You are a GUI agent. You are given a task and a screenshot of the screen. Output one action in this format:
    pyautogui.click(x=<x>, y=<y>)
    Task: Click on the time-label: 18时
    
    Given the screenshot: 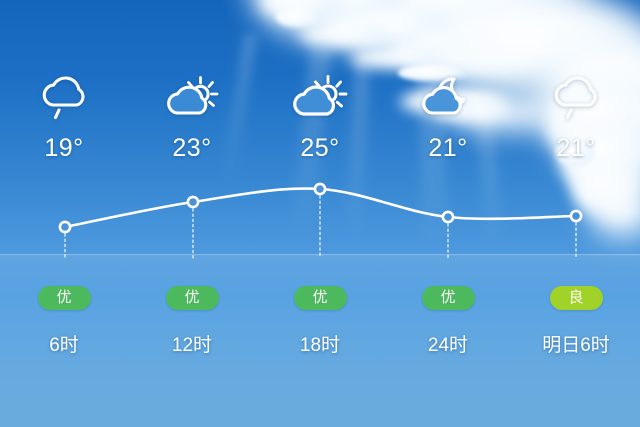 What is the action you would take?
    pyautogui.click(x=320, y=345)
    